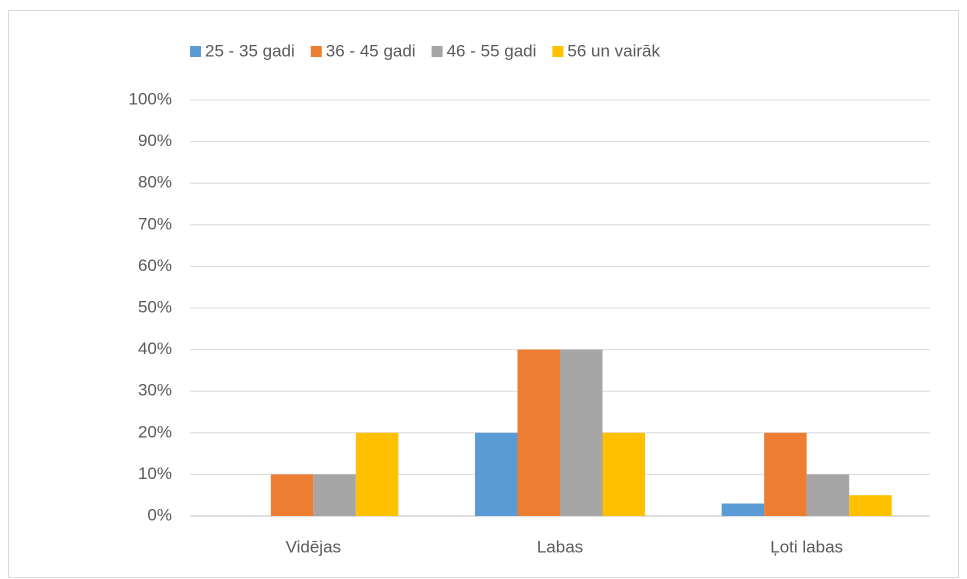  What do you see at coordinates (613, 50) in the screenshot?
I see `legend-label: 56 un vairāk` at bounding box center [613, 50].